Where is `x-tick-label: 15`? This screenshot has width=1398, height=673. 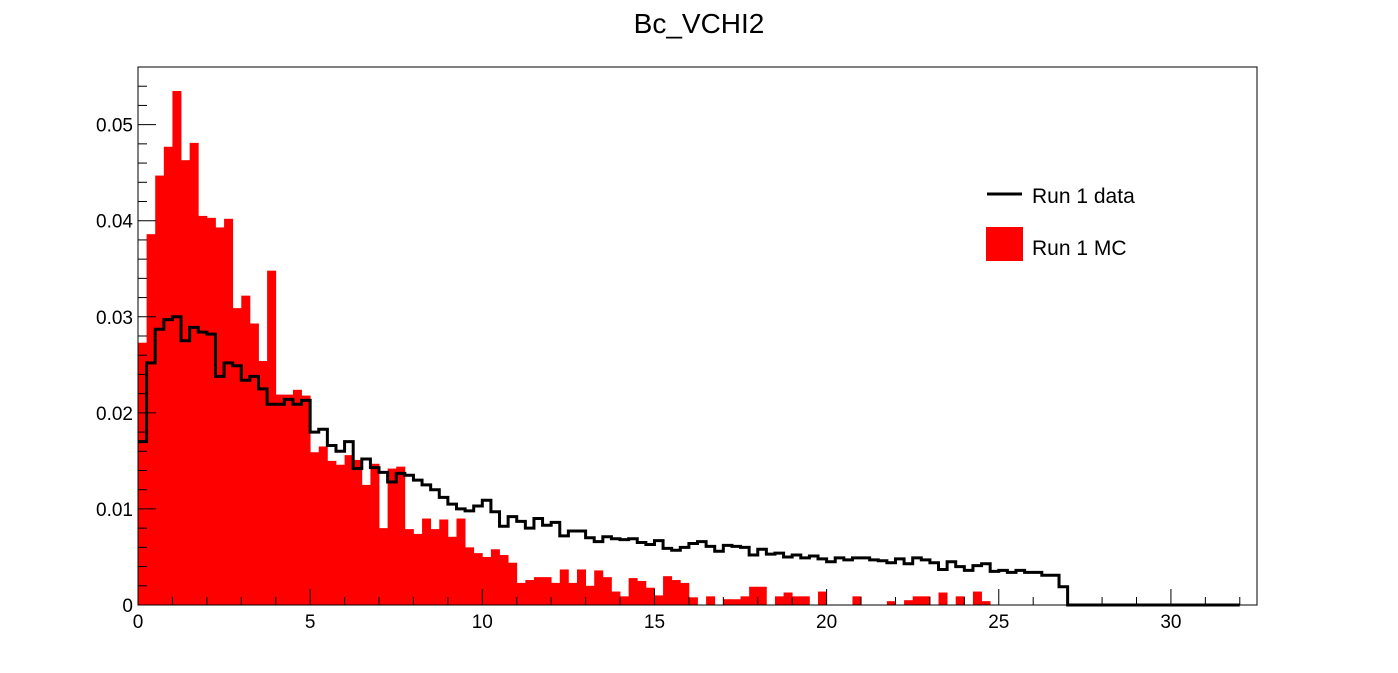 x-tick-label: 15 is located at coordinates (654, 622).